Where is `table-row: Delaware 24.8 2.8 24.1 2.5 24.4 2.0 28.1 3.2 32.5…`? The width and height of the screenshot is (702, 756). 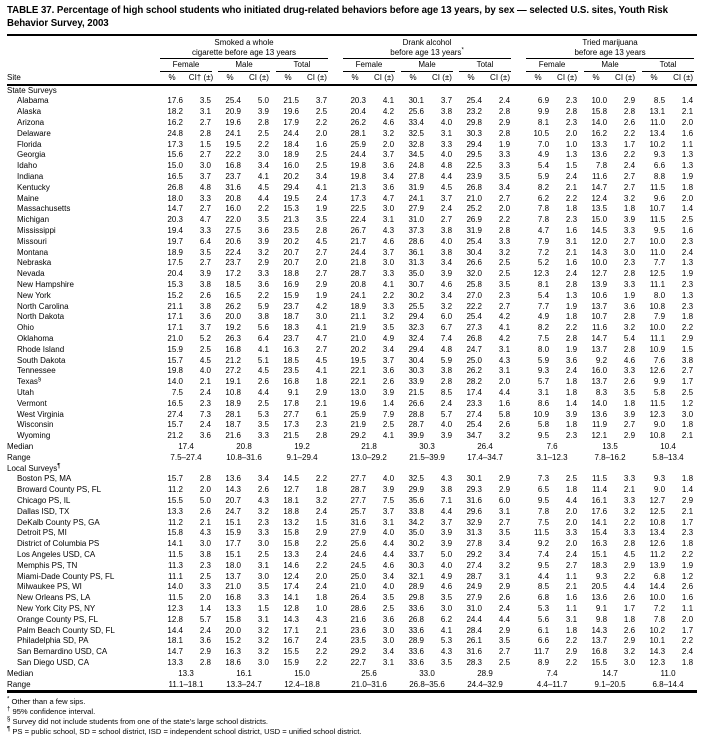 table-row: Delaware 24.8 2.8 24.1 2.5 24.4 2.0 28.1 3.2 32.5… is located at coordinates (352, 134).